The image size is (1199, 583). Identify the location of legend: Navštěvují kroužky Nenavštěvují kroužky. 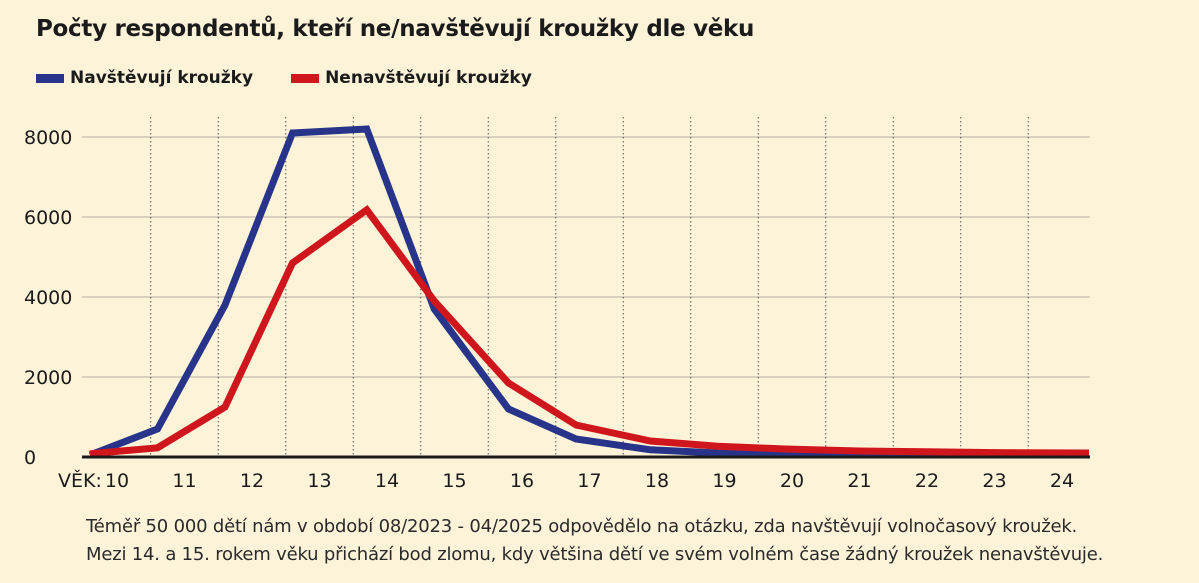
(303, 78).